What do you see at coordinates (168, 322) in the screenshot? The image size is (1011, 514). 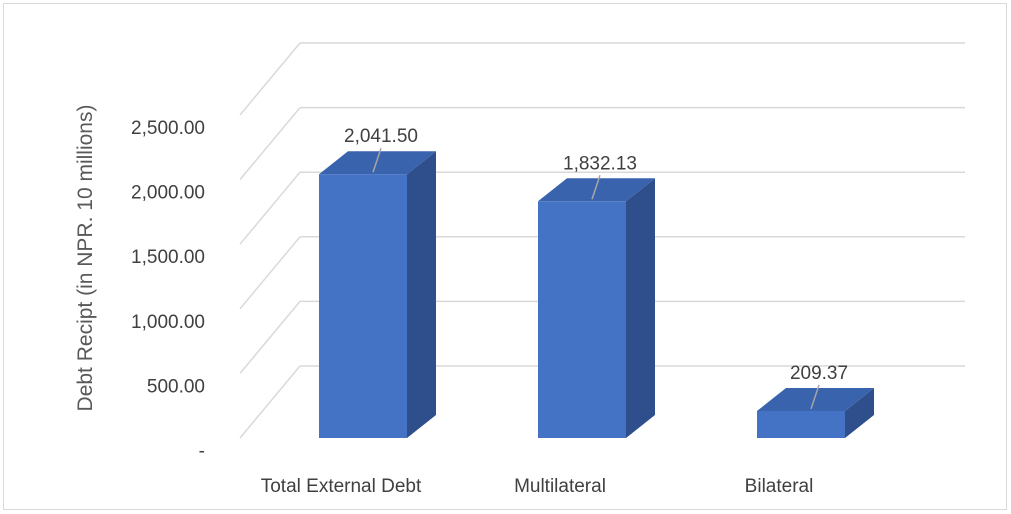 I see `y-tick-label: 1,000.00` at bounding box center [168, 322].